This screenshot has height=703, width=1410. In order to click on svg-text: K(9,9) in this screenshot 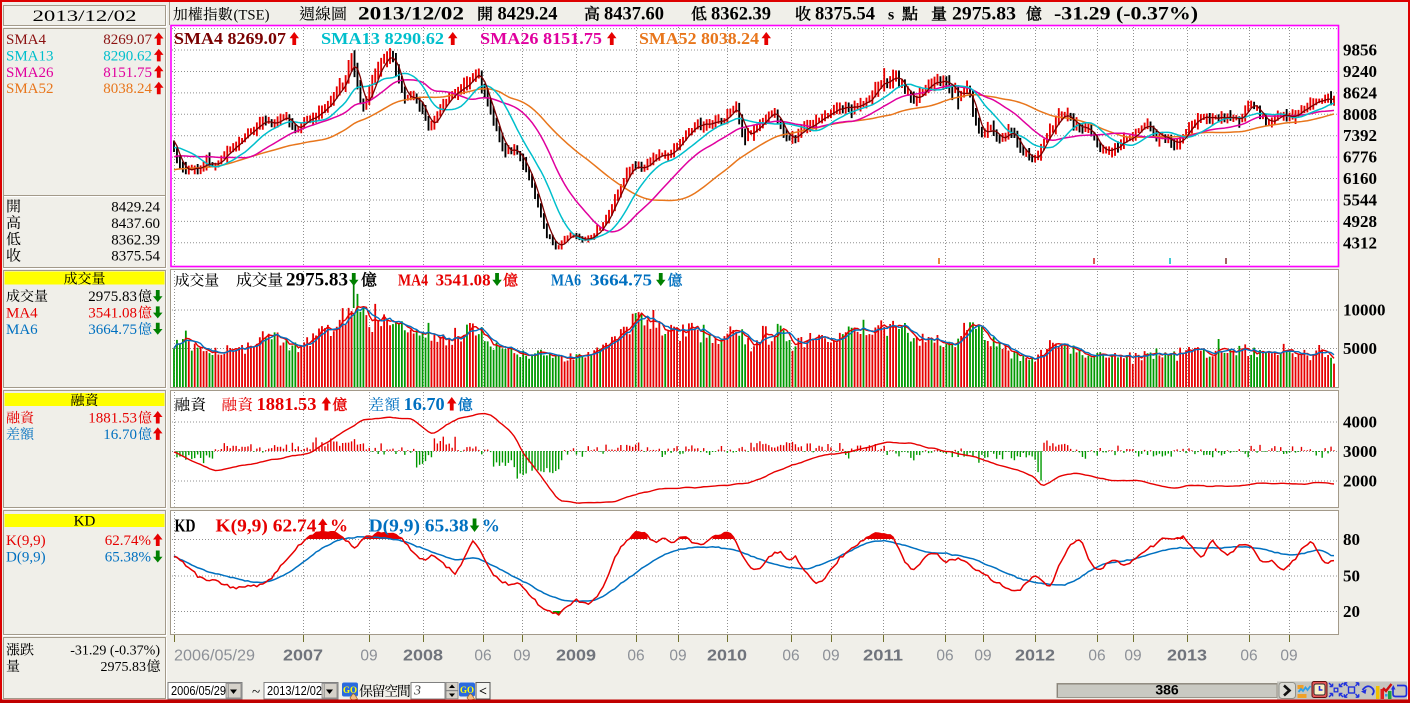, I will do `click(26, 541)`.